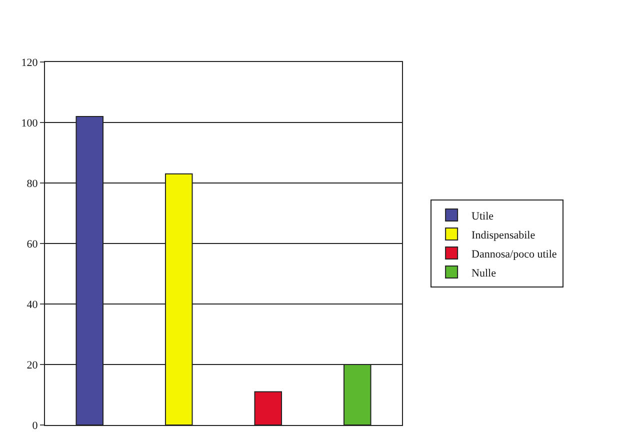 Image resolution: width=624 pixels, height=439 pixels. I want to click on y-tick-label: 0, so click(35, 426).